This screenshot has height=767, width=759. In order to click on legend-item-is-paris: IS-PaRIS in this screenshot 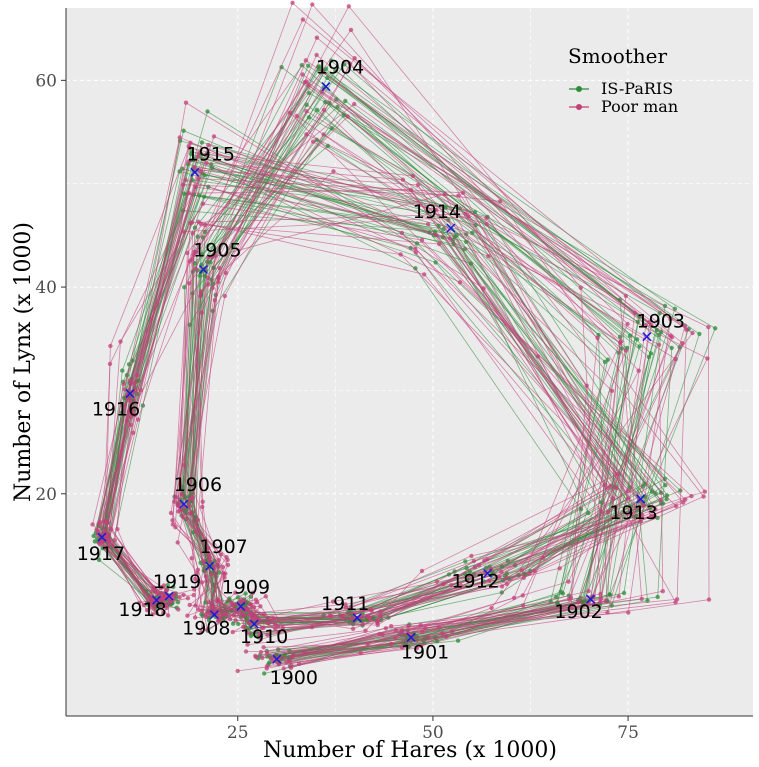, I will do `click(621, 88)`.